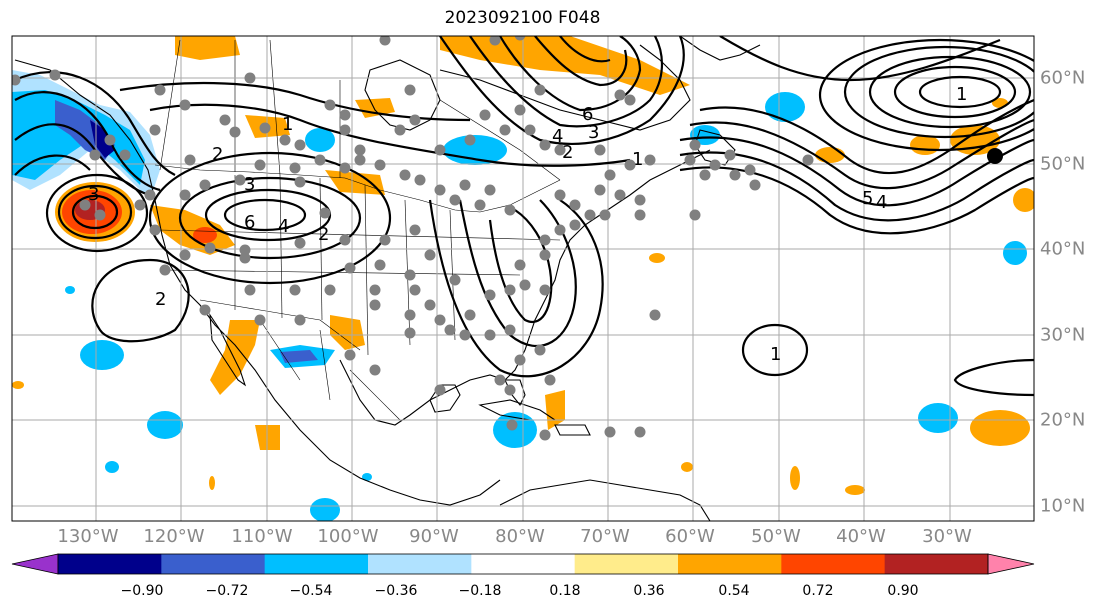 This screenshot has height=613, width=1102. What do you see at coordinates (299, 356) in the screenshot?
I see `shade-royal-mexico` at bounding box center [299, 356].